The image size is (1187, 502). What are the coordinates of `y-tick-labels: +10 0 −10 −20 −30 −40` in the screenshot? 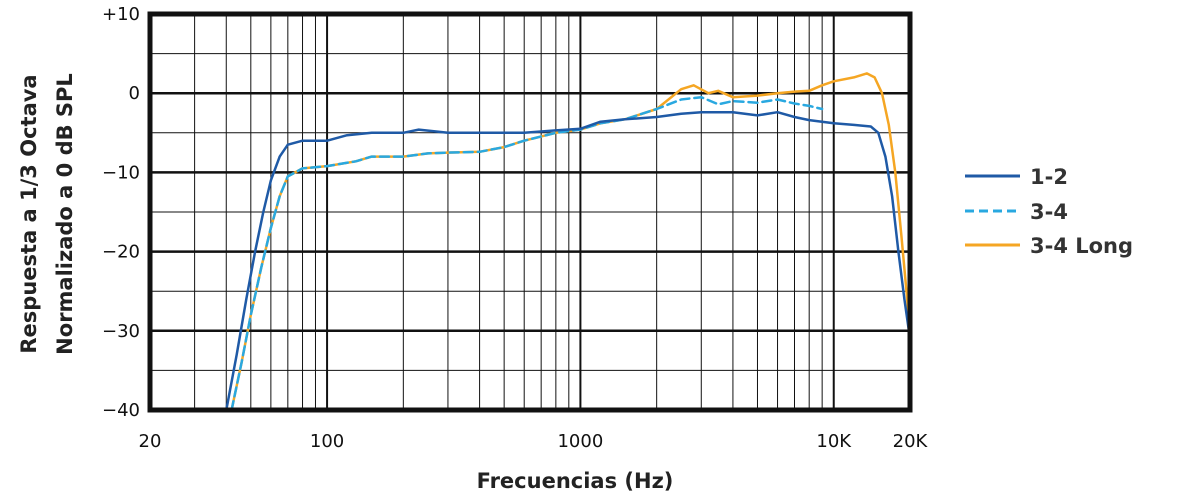 It's located at (121, 212).